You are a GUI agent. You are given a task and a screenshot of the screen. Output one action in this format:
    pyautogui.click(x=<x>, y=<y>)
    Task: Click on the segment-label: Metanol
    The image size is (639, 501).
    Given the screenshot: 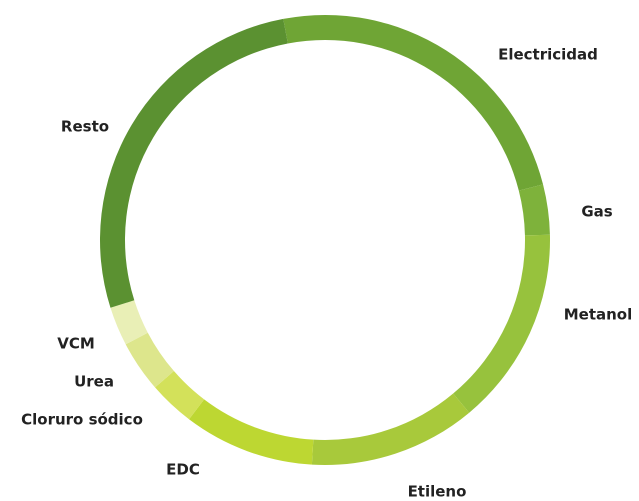 What is the action you would take?
    pyautogui.click(x=598, y=315)
    